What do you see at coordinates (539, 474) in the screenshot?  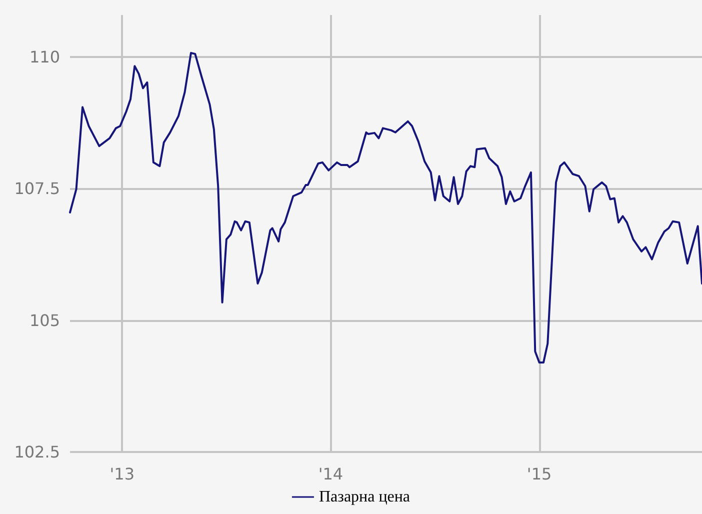 I see `x-tick-label: '15` at bounding box center [539, 474].